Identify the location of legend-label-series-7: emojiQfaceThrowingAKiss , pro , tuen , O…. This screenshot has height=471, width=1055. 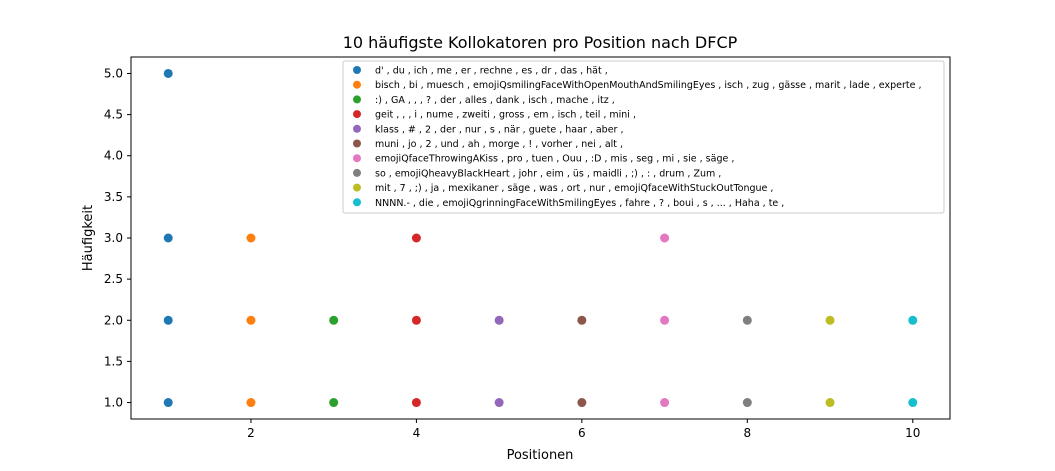
(554, 159).